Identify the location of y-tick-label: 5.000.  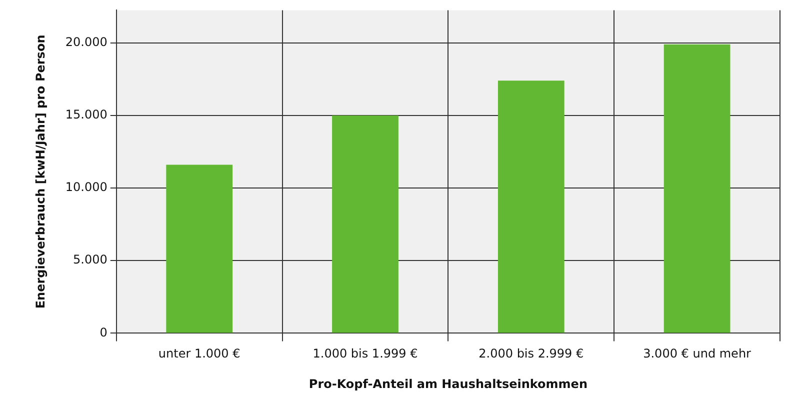
(90, 259).